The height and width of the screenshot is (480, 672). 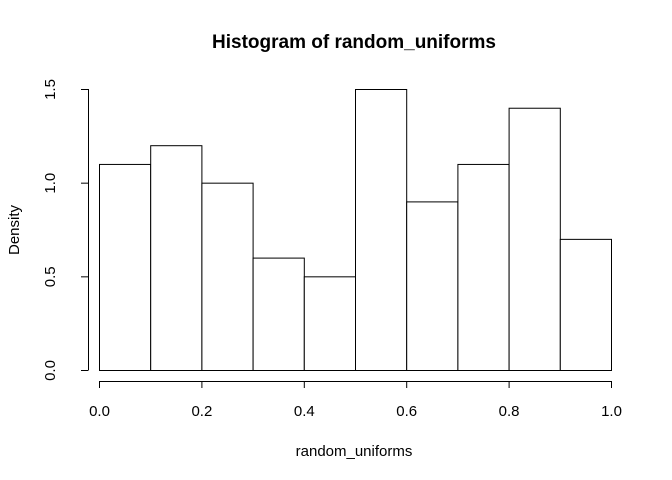 What do you see at coordinates (50, 276) in the screenshot?
I see `y-tick-label: 0.5` at bounding box center [50, 276].